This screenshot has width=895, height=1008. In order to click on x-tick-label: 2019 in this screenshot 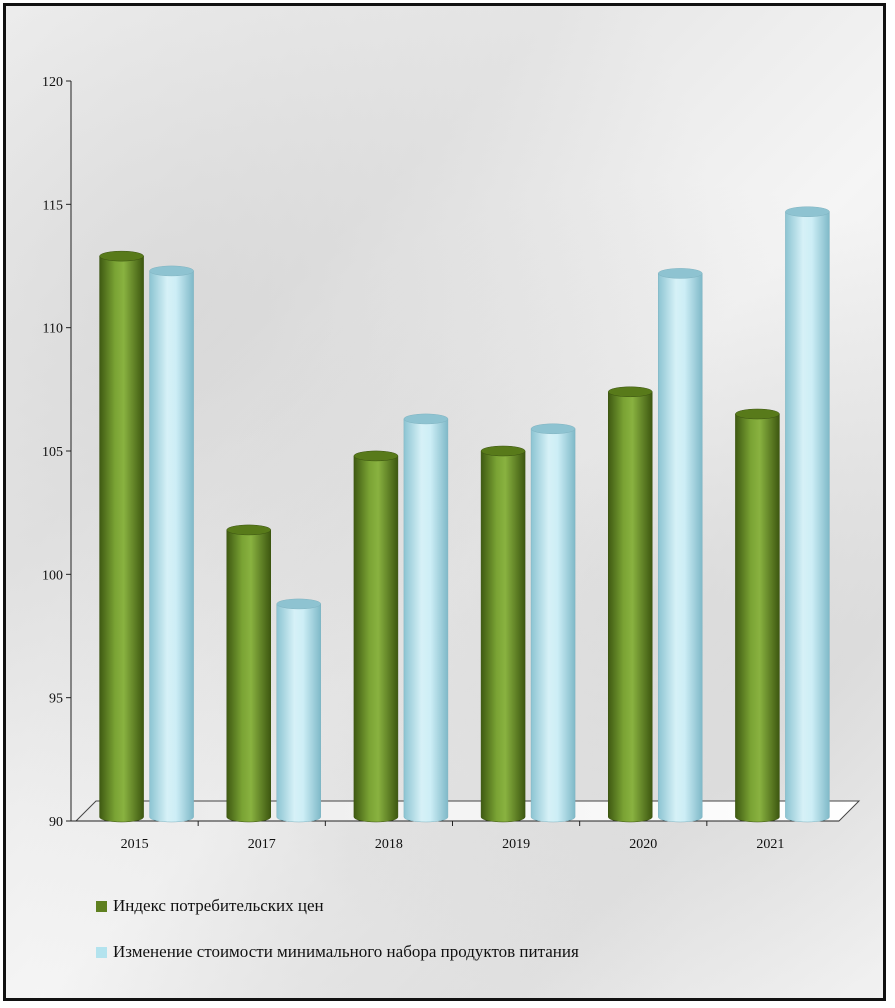, I will do `click(516, 844)`.